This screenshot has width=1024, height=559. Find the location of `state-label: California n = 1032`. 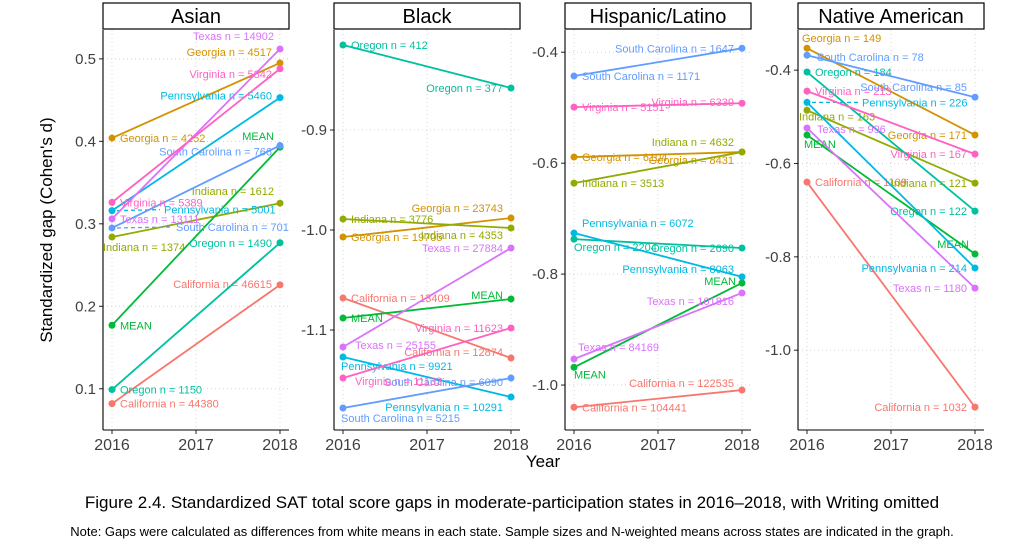

state-label: California n = 1032 is located at coordinates (920, 408).